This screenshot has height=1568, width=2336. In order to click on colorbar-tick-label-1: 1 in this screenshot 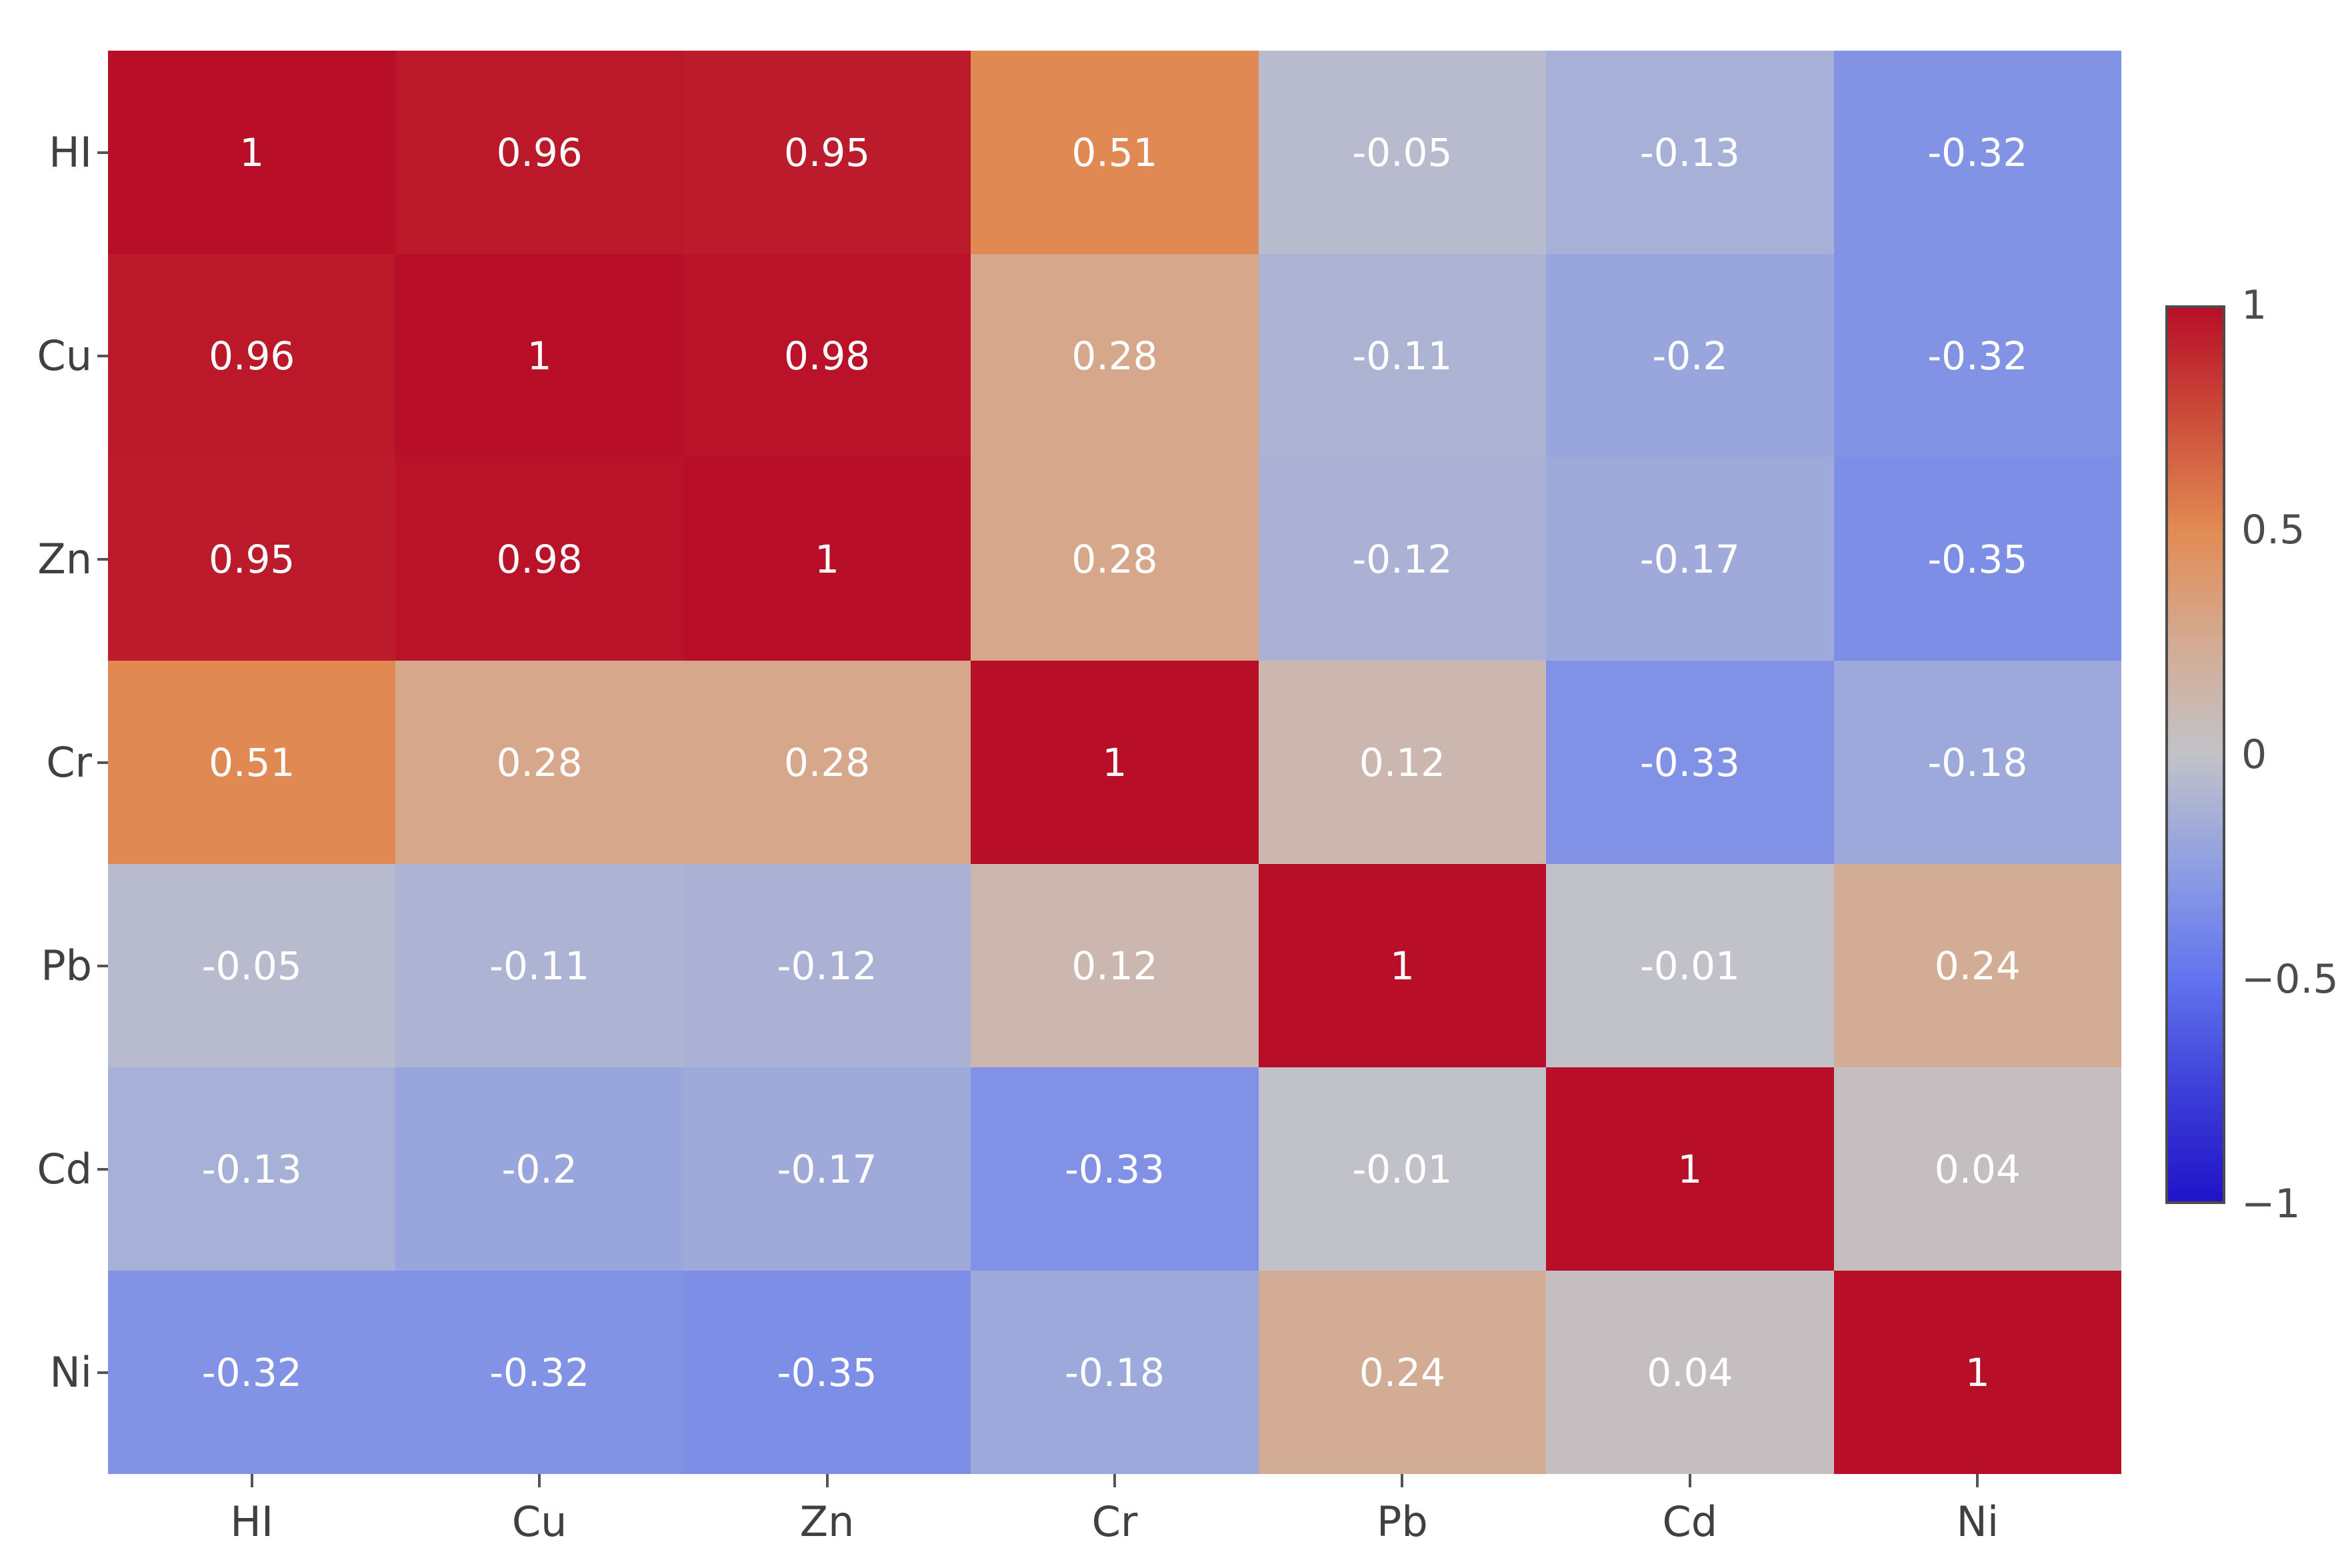, I will do `click(2254, 305)`.